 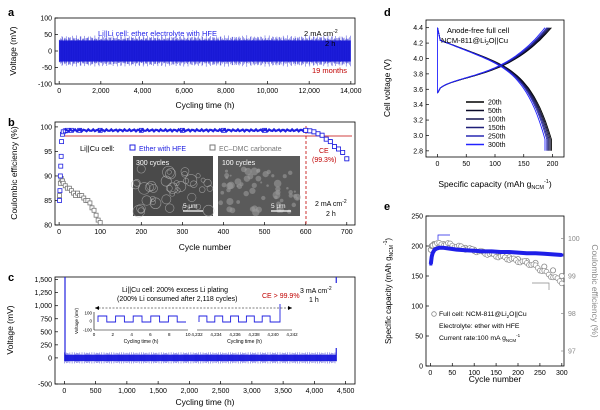 What do you see at coordinates (254, 334) in the screenshot?
I see `c-inset-xtick-label-2: 4,238` at bounding box center [254, 334].